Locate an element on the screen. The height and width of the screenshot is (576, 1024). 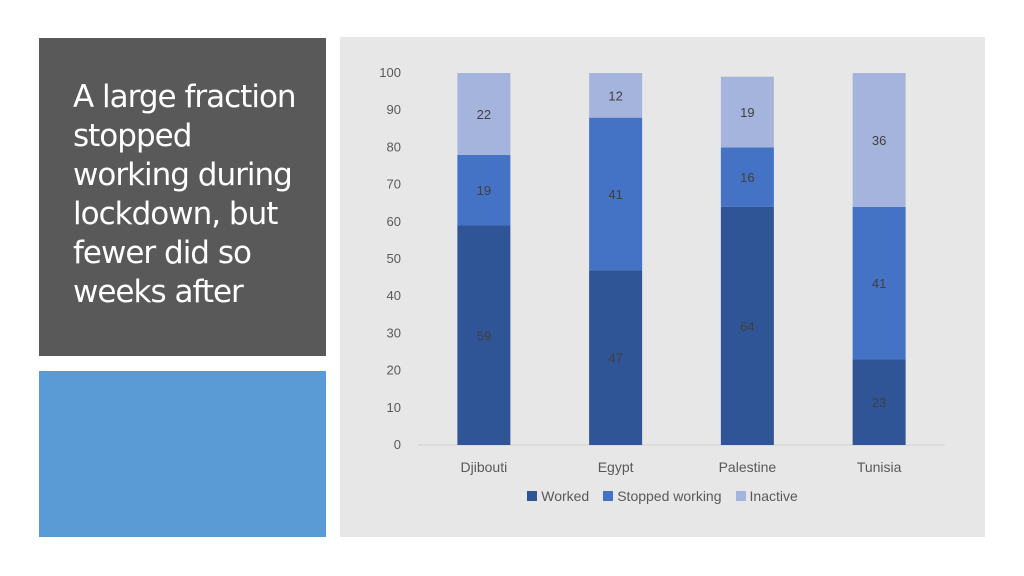
data-label: 36 is located at coordinates (879, 140).